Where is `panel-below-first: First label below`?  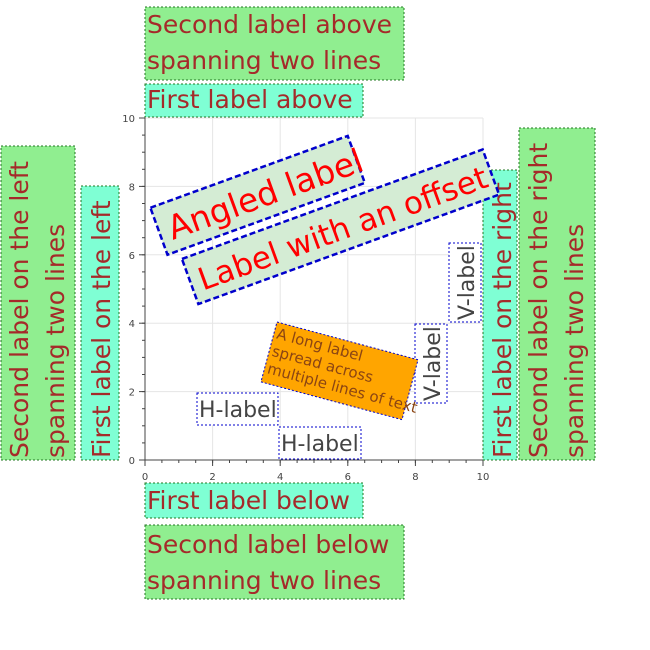
panel-below-first: First label below is located at coordinates (254, 500).